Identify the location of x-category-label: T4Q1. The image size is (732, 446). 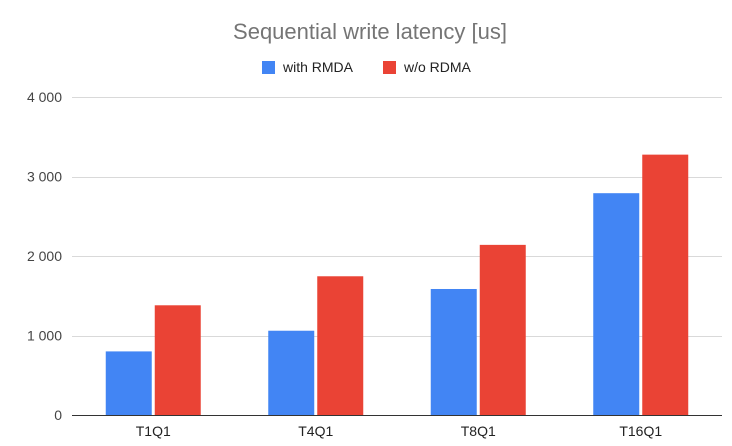
(315, 431).